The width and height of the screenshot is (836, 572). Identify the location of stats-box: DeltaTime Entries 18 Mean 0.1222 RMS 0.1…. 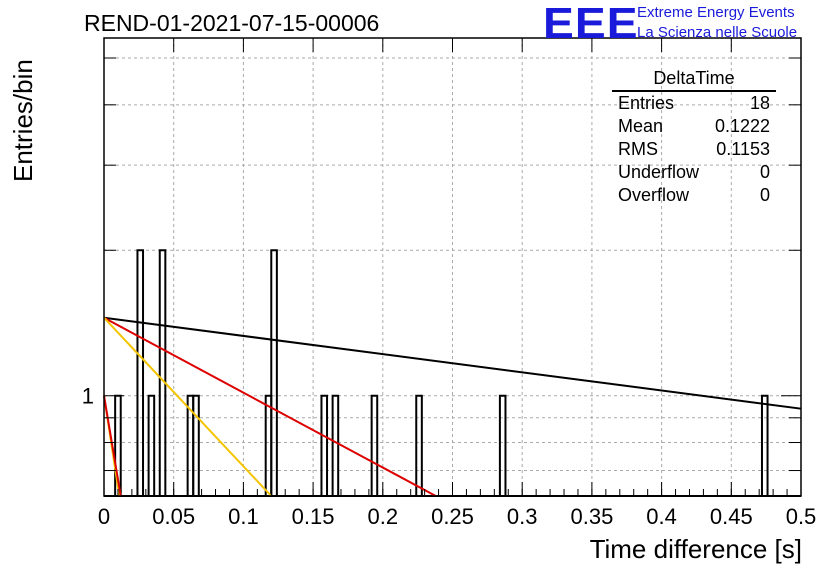
(694, 137).